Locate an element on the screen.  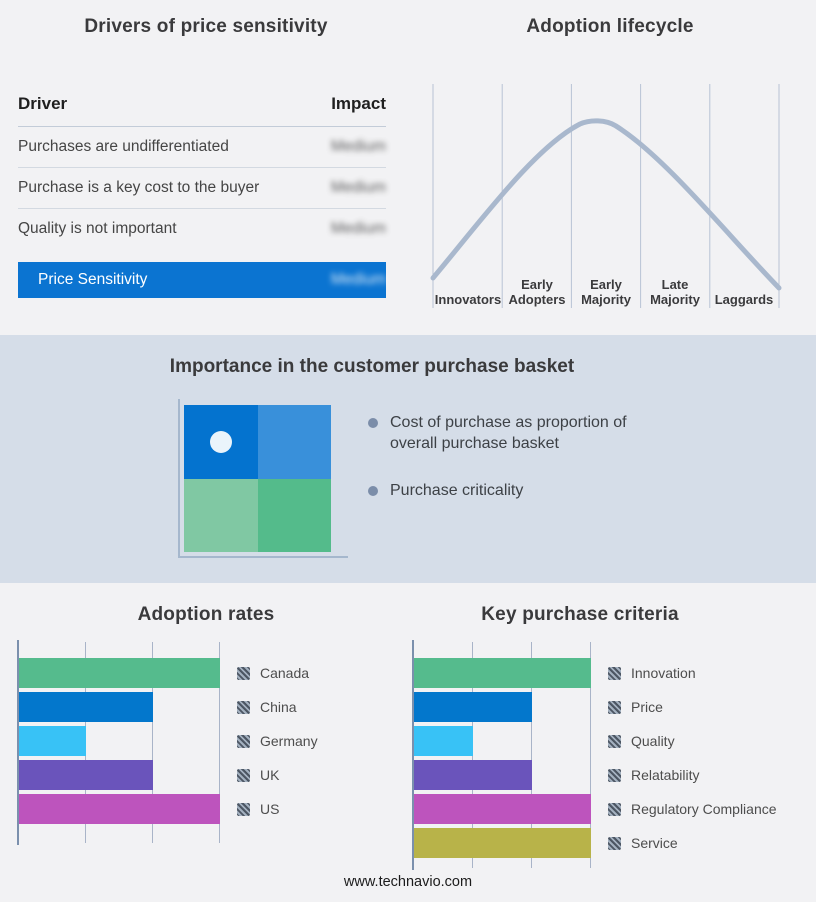
stage-label-late-majority: Late Majority is located at coordinates (675, 292).